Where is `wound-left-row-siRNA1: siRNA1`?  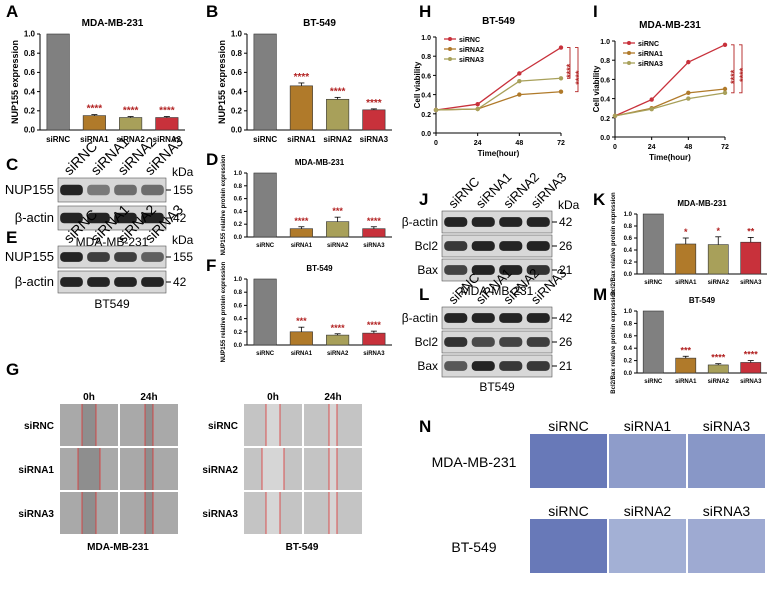
wound-left-row-siRNA1: siRNA1 is located at coordinates (36, 470).